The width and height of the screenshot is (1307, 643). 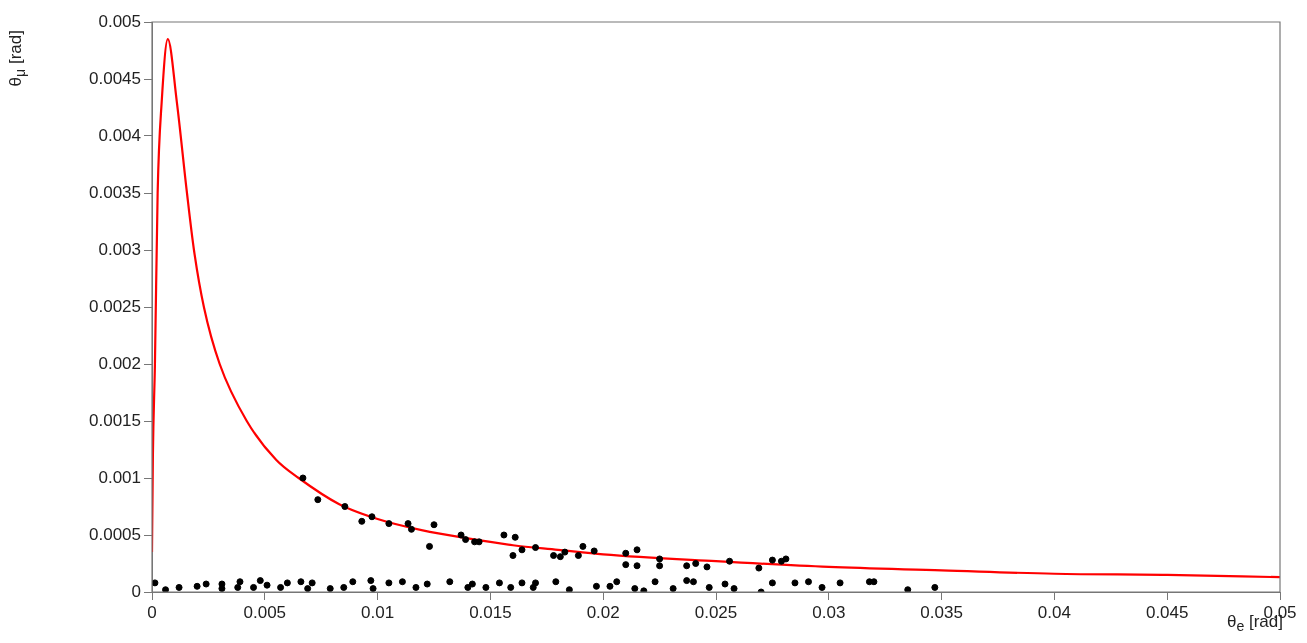 I want to click on y-tick-label: 0, so click(x=136, y=591).